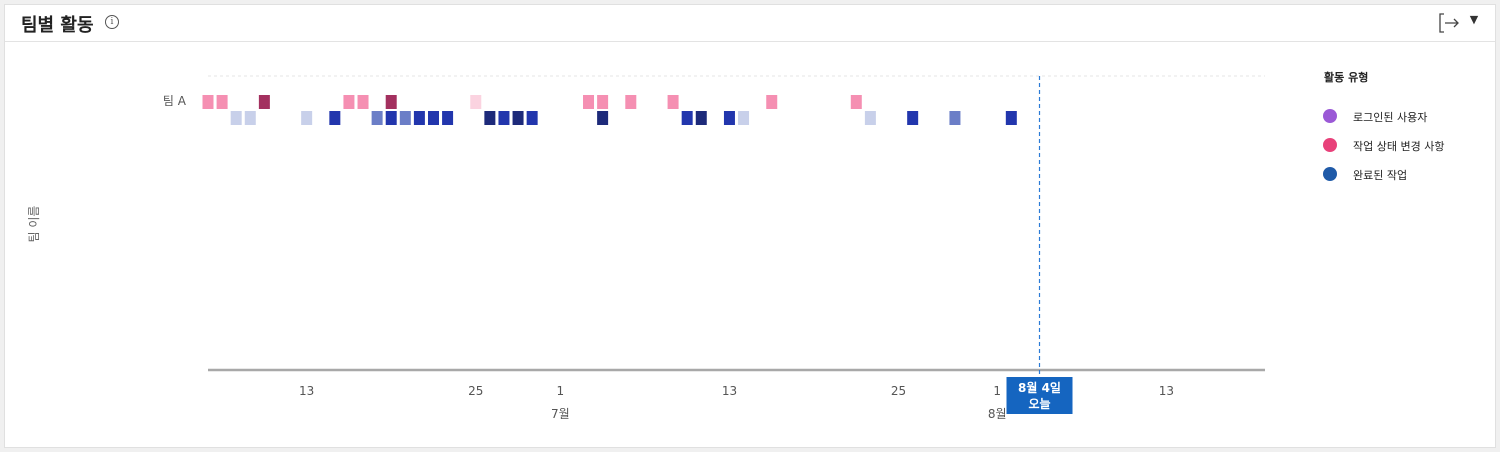  What do you see at coordinates (560, 414) in the screenshot?
I see `month-label: 7월` at bounding box center [560, 414].